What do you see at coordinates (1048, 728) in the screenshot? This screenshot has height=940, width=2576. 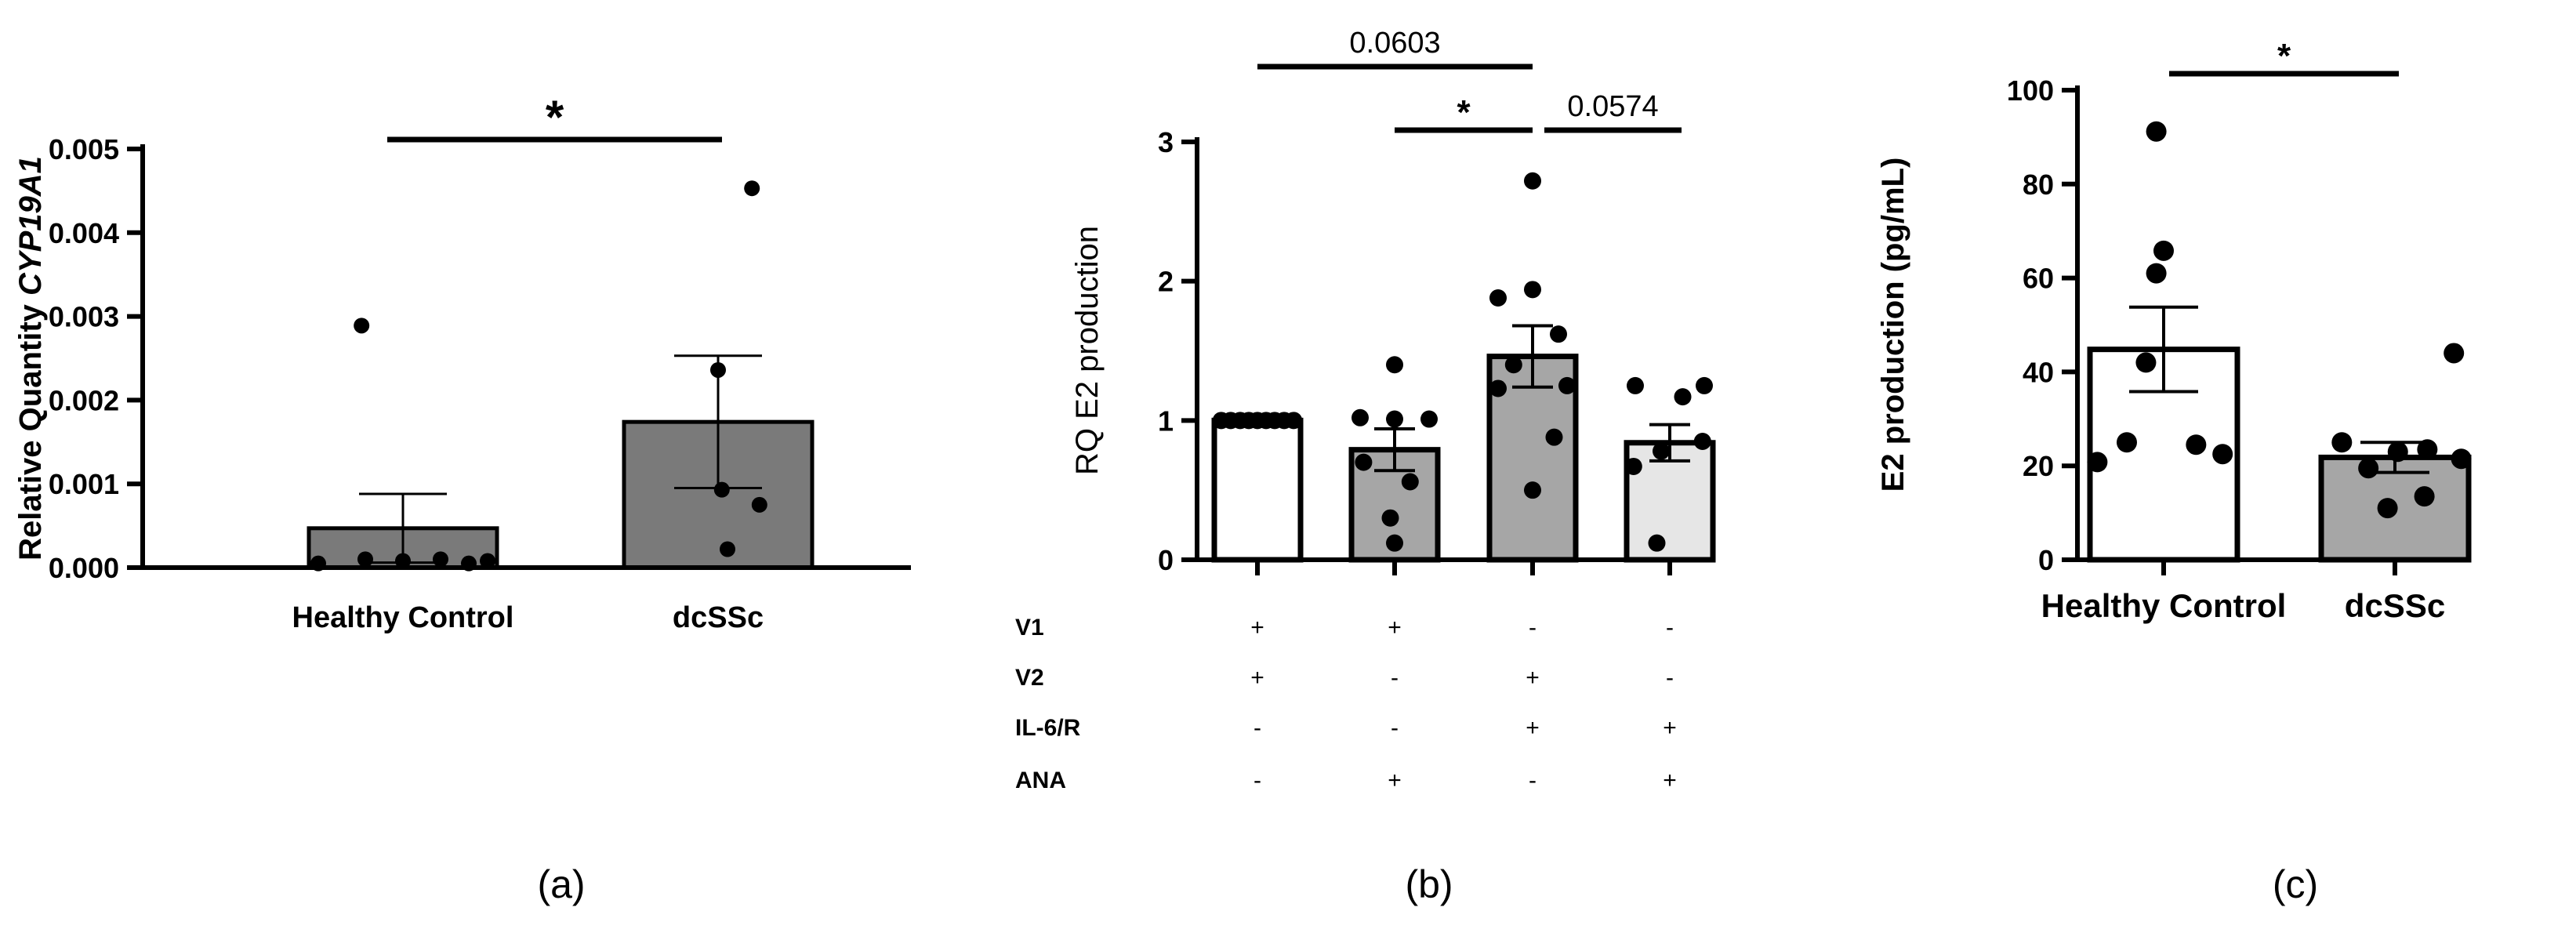 I see `condition-label: IL-6/R` at bounding box center [1048, 728].